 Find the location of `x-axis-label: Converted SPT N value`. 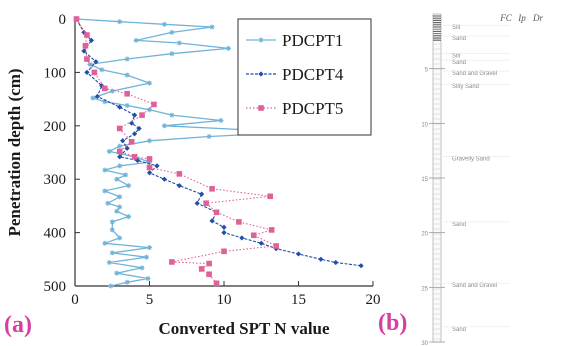

x-axis-label: Converted SPT N value is located at coordinates (244, 328).